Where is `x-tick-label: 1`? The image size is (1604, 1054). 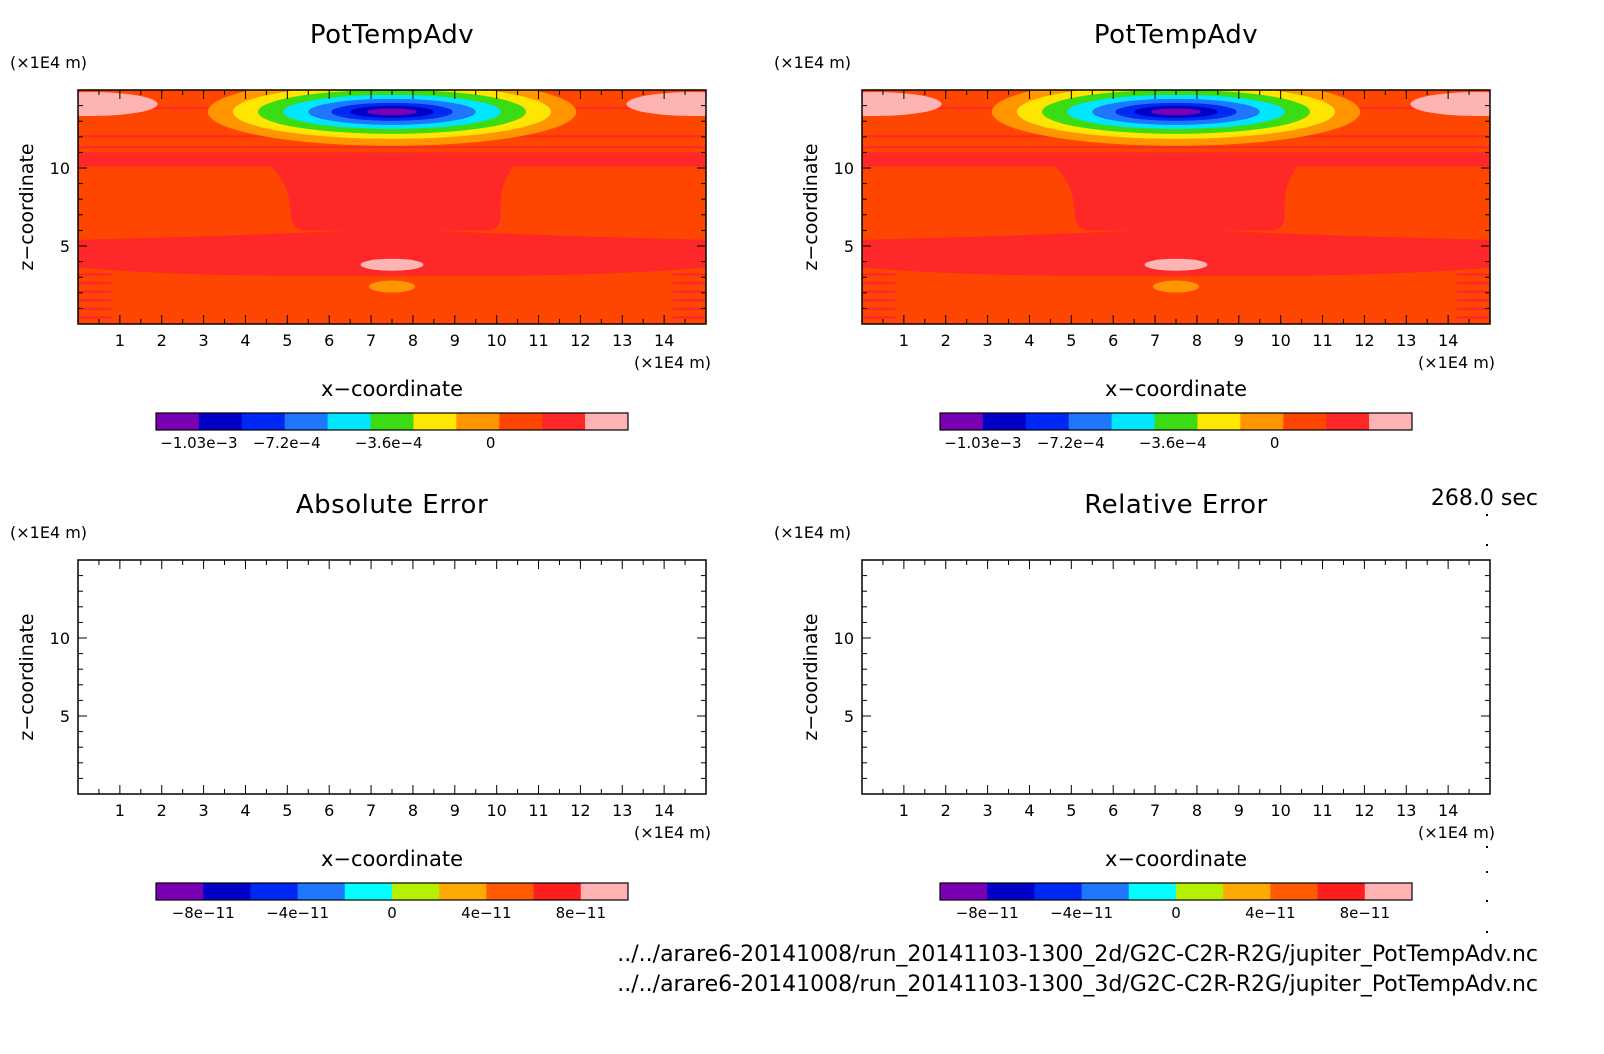 x-tick-label: 1 is located at coordinates (904, 340).